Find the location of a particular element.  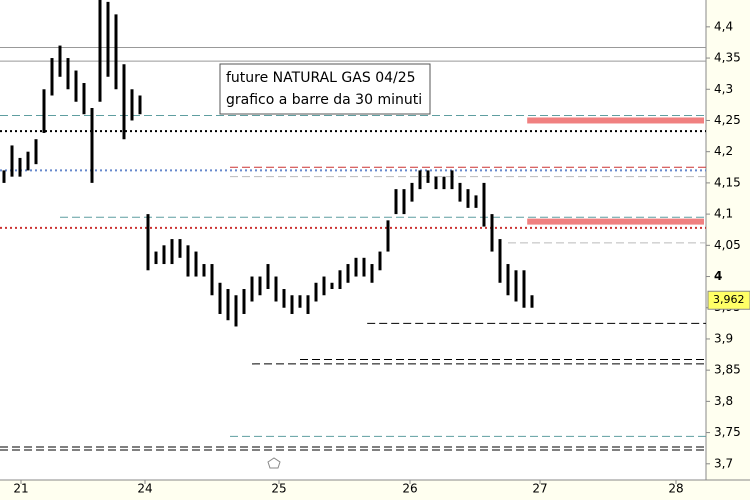

x-tick-label: 28 is located at coordinates (675, 489).